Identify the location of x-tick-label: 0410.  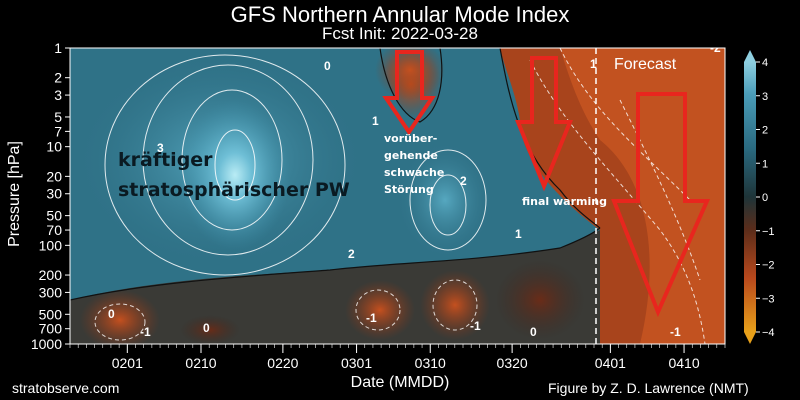
(683, 363).